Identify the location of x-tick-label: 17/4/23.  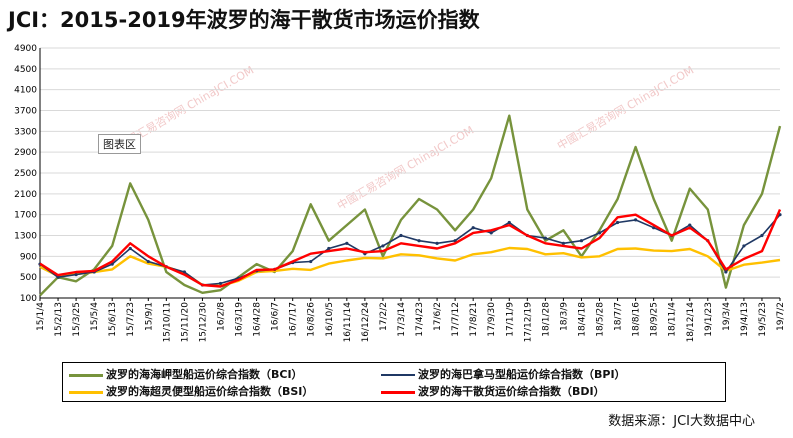
(420, 319).